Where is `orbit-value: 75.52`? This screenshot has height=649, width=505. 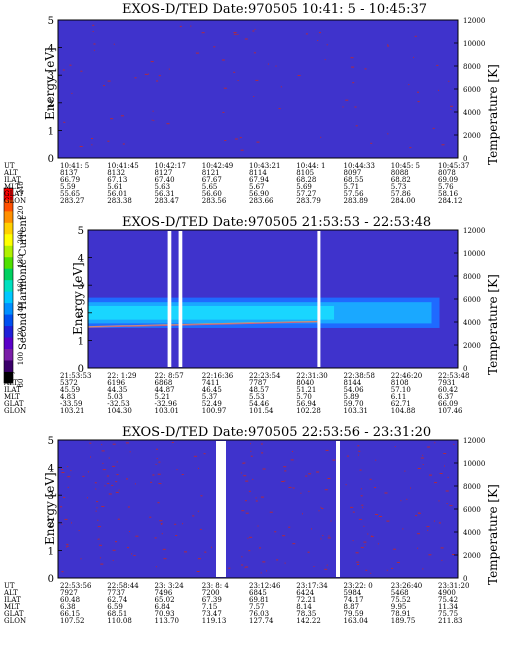
orbit-value: 75.52 is located at coordinates (401, 600).